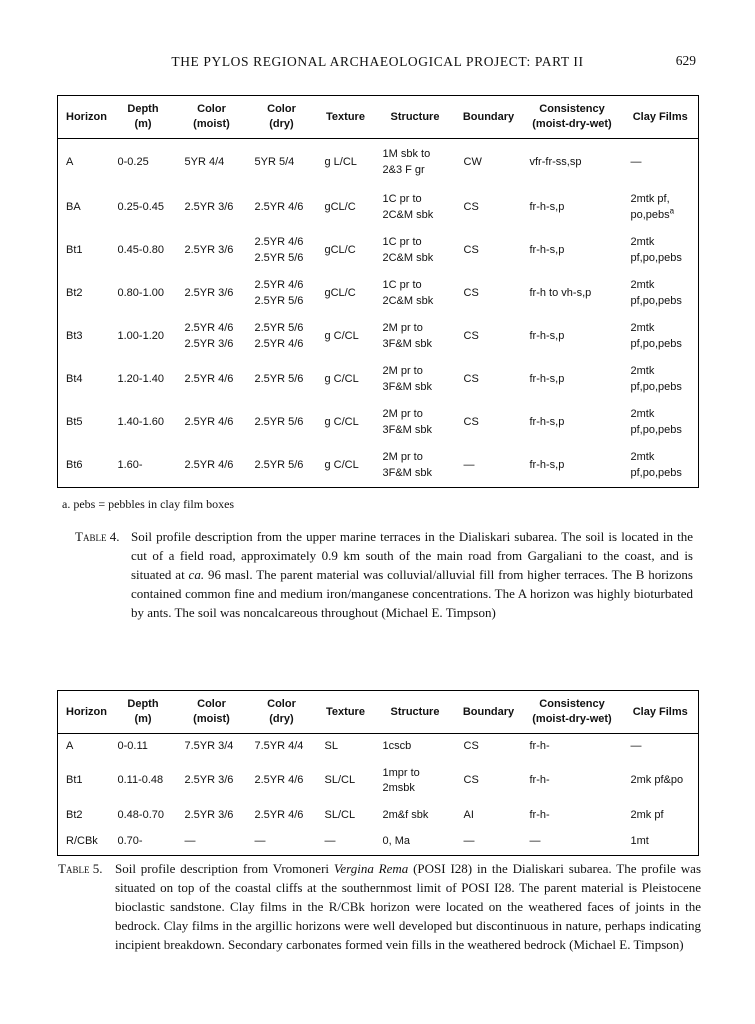 The width and height of the screenshot is (755, 1024). Describe the element at coordinates (397, 746) in the screenshot. I see `table-cell: 1cscb` at that location.